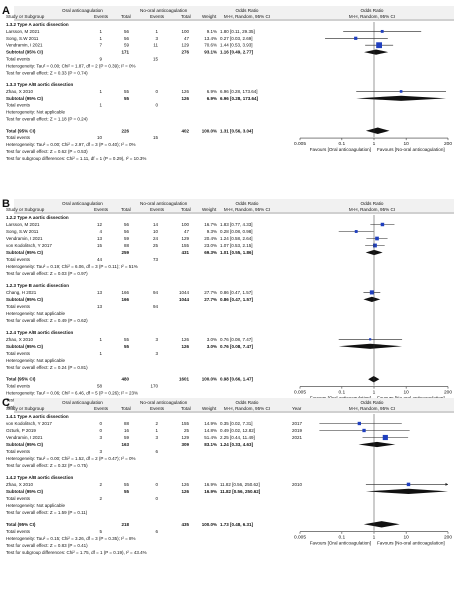 The width and height of the screenshot is (474, 590). Describe the element at coordinates (156, 231) in the screenshot. I see `events2-cell: 10` at that location.